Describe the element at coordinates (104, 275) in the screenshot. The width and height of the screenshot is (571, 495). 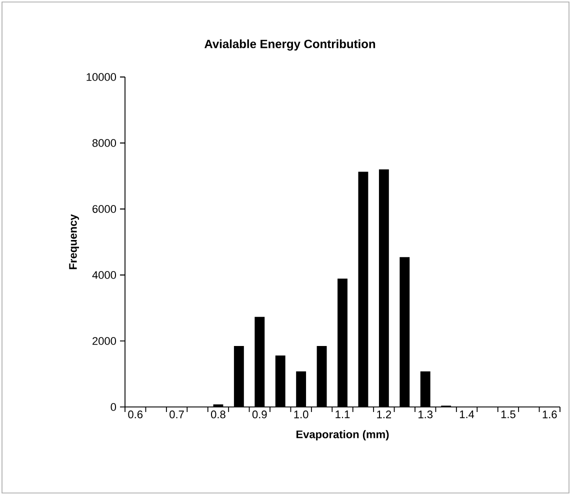
I see `y-tick-label: 4000` at that location.